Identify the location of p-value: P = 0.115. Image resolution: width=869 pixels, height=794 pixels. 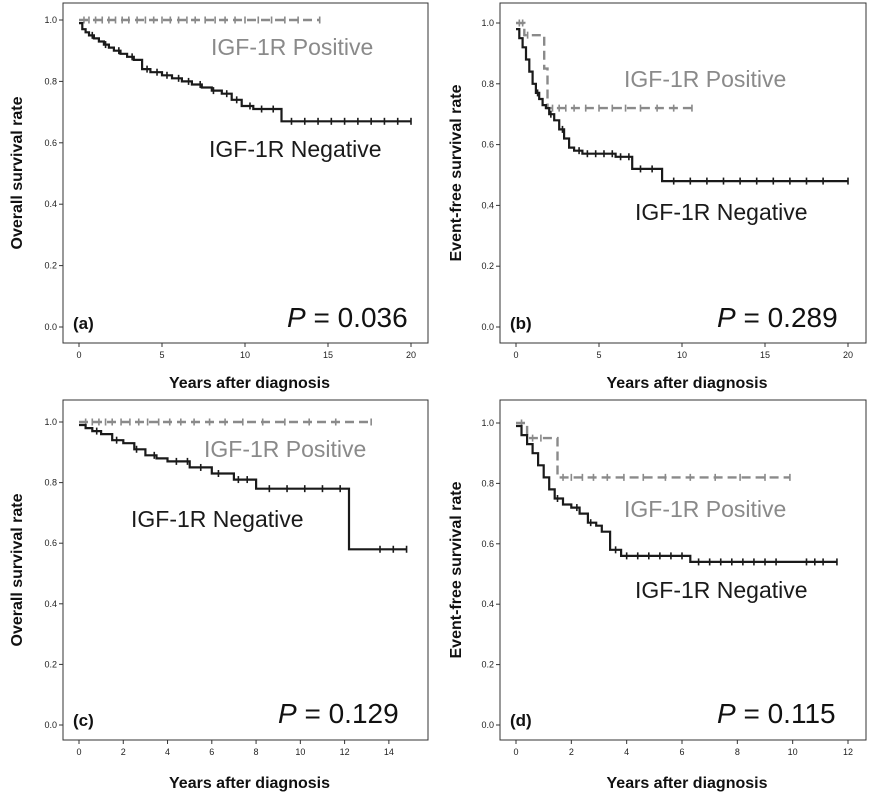
(776, 713).